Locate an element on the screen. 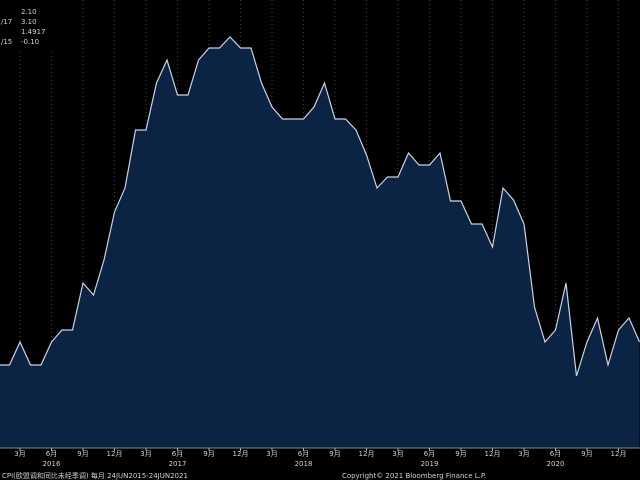 The image size is (640, 480). year-label: 2019 is located at coordinates (430, 464).